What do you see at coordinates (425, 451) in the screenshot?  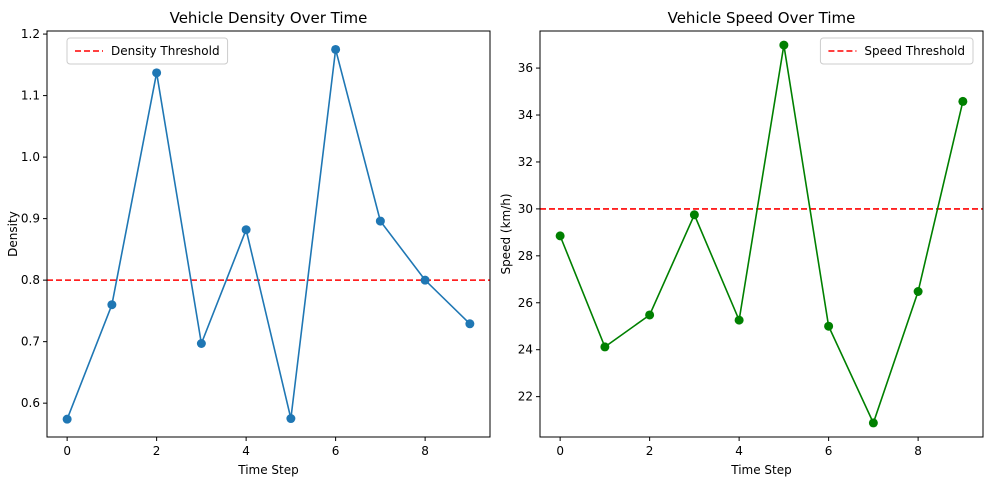 I see `density-x-tick-label: 8` at bounding box center [425, 451].